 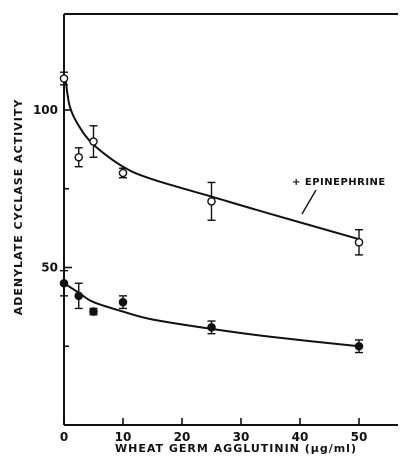 What do you see at coordinates (64, 437) in the screenshot?
I see `x-tick-label: 0` at bounding box center [64, 437].